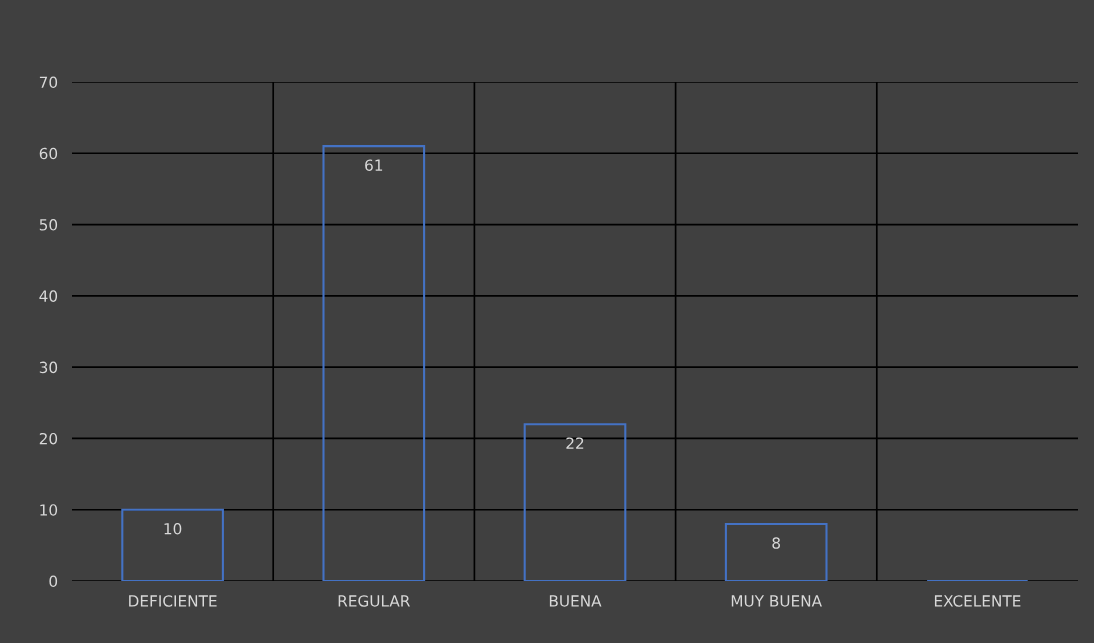 The width and height of the screenshot is (1094, 643). Describe the element at coordinates (374, 165) in the screenshot. I see `data-label: 61` at that location.